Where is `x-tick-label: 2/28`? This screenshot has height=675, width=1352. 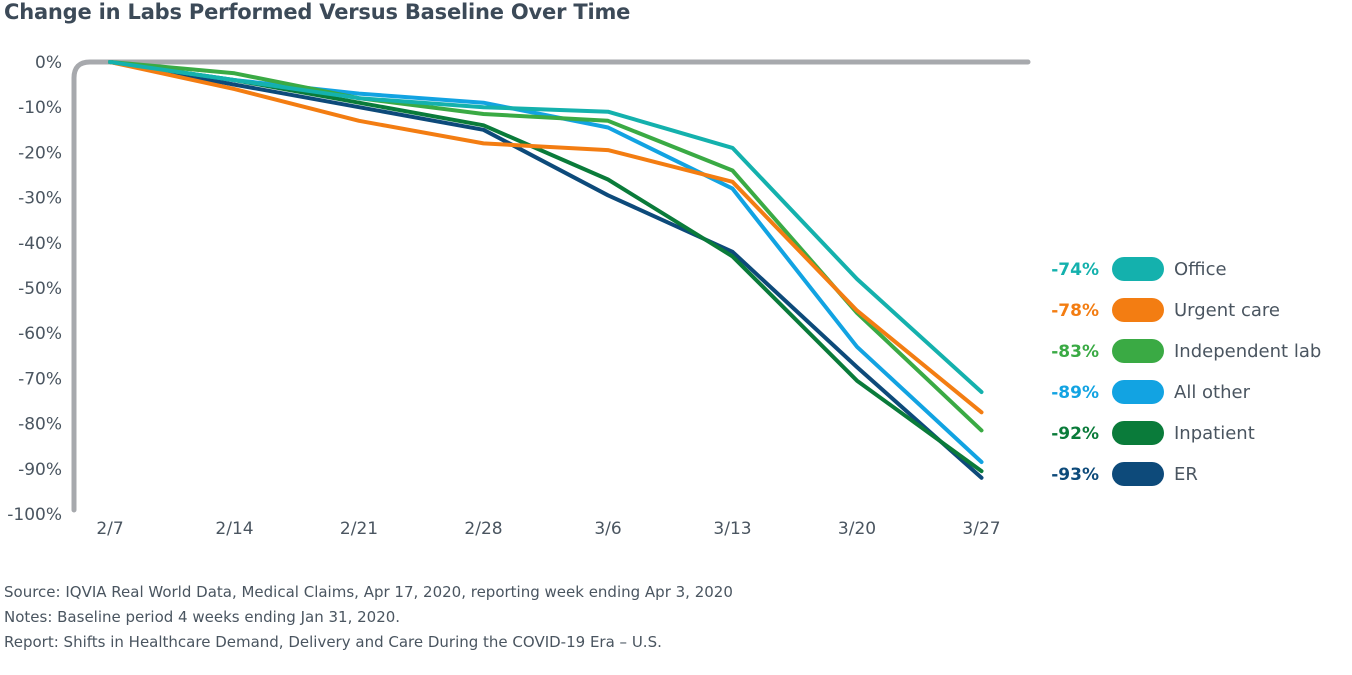
x-tick-label: 2/28 is located at coordinates (483, 529).